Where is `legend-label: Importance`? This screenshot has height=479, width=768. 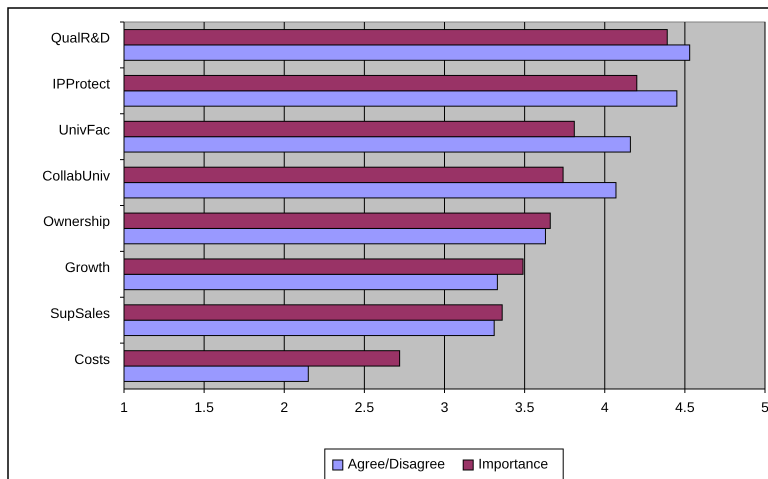 legend-label: Importance is located at coordinates (513, 464).